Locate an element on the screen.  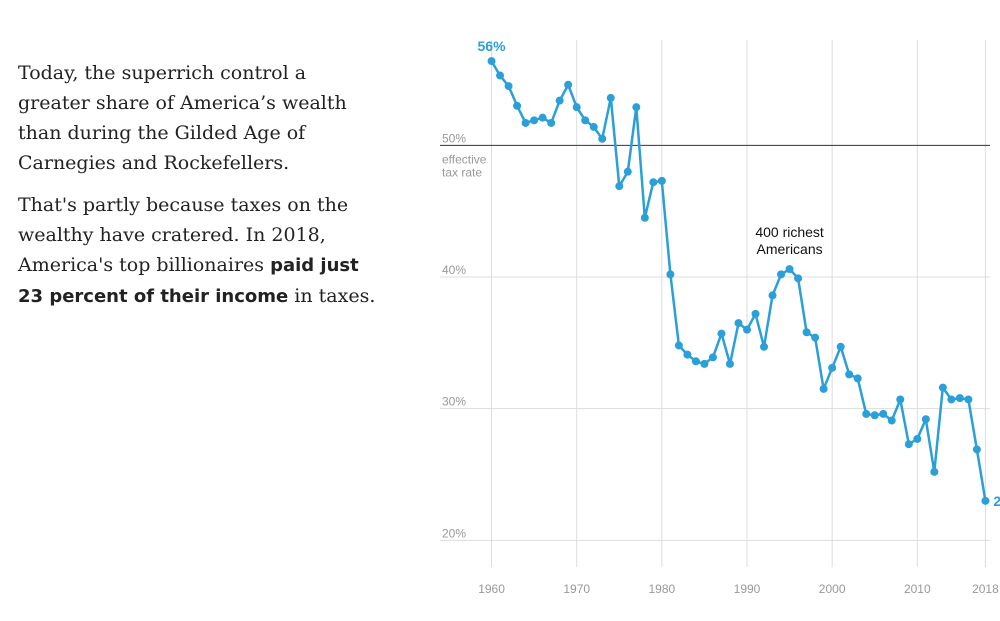
end-value-label: 23% is located at coordinates (996, 501).